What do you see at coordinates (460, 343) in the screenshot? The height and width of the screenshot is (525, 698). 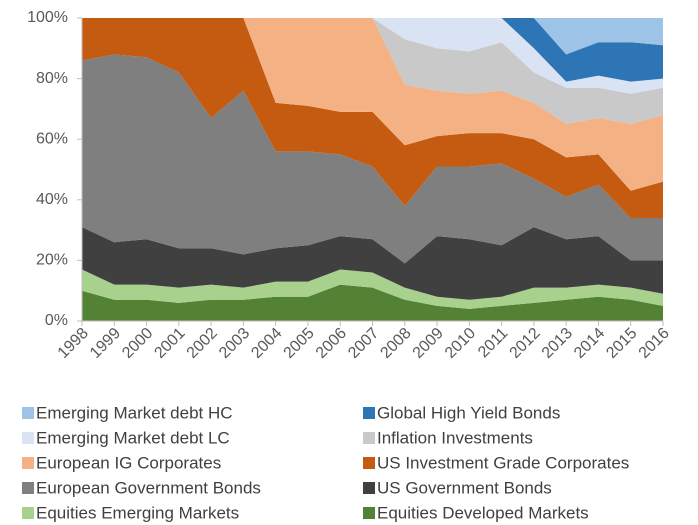 I see `x-tick-label: 2010` at bounding box center [460, 343].